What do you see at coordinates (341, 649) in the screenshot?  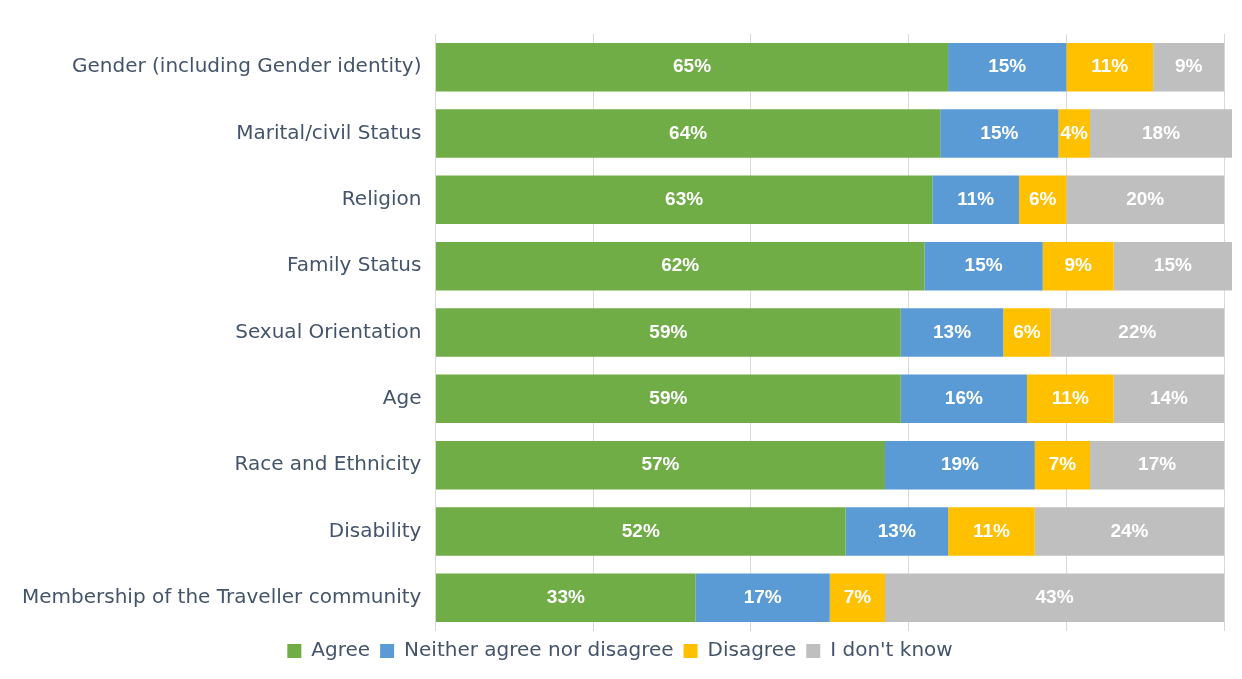 I see `legend-label: Agree` at bounding box center [341, 649].